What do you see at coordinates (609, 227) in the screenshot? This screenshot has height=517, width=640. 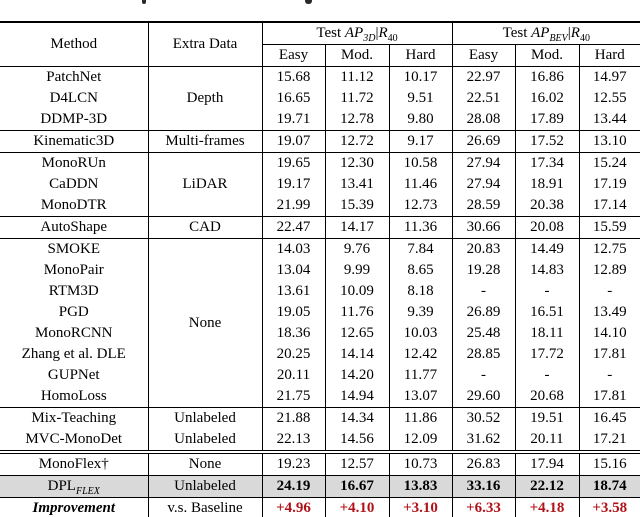 I see `value-cell: 15.59` at bounding box center [609, 227].